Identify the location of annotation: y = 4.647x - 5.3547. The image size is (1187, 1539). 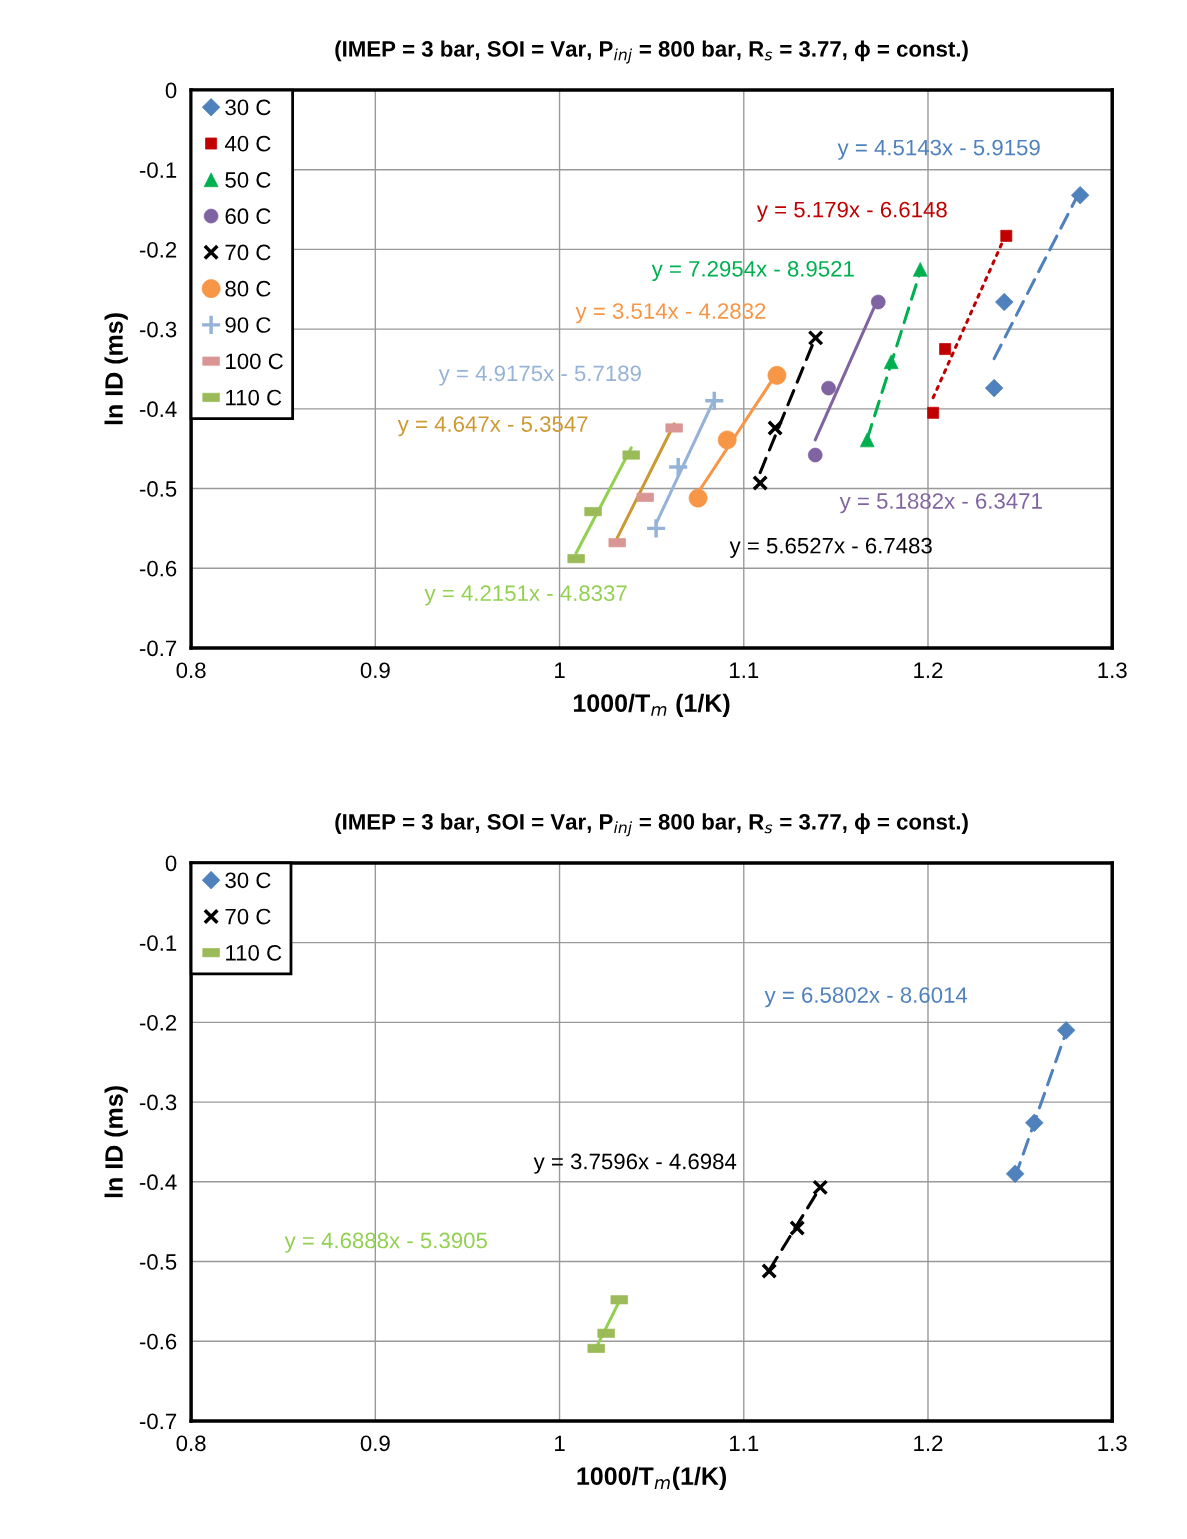
(492, 426).